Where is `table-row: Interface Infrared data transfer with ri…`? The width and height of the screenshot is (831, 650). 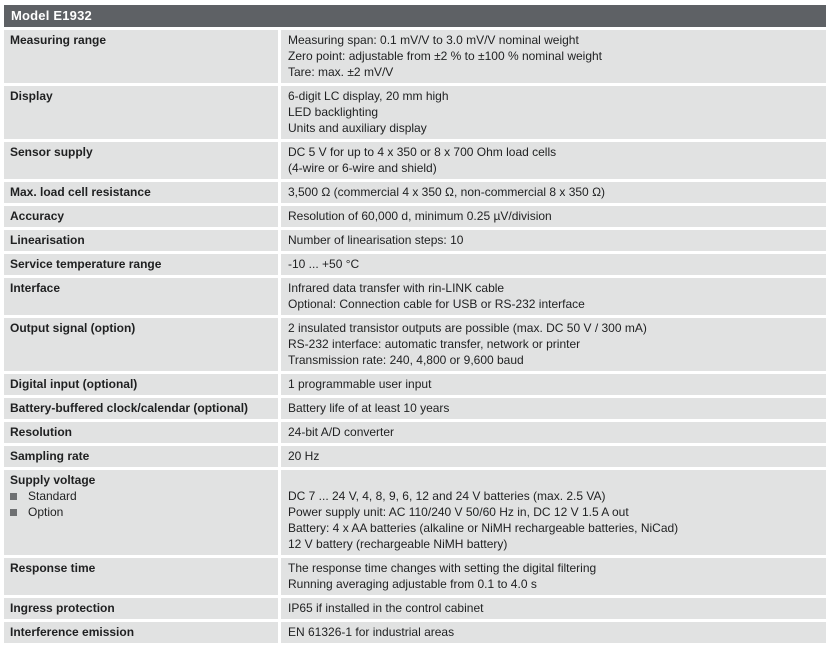
table-row: Interface Infrared data transfer with ri… is located at coordinates (415, 296).